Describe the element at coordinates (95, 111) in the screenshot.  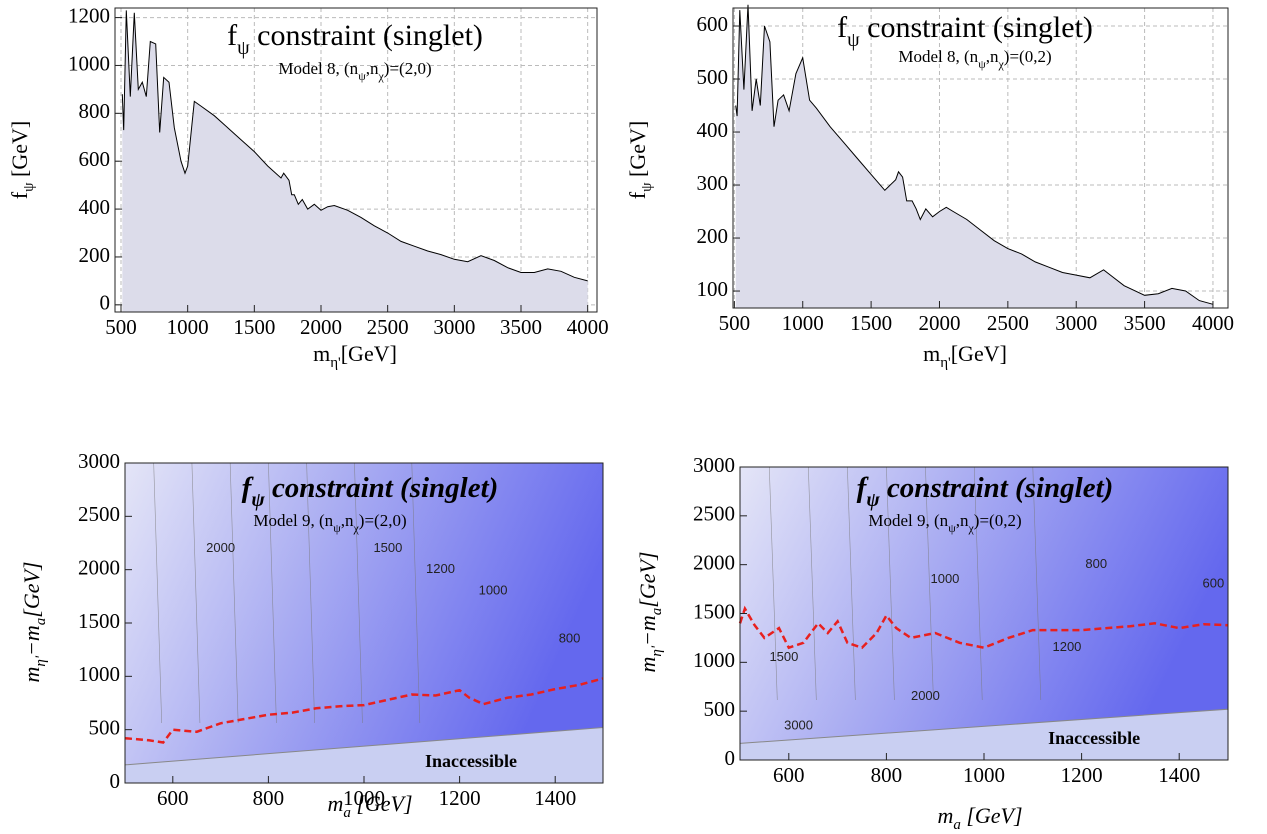
I see `y-tick-label: 800` at that location.